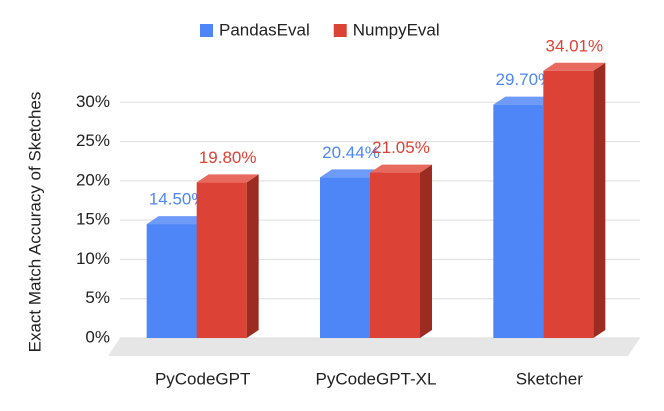 The width and height of the screenshot is (664, 411). What do you see at coordinates (93, 179) in the screenshot?
I see `y-tick-label: 20%` at bounding box center [93, 179].